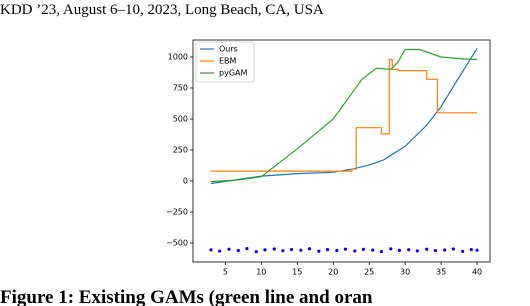 The height and width of the screenshot is (306, 530). I want to click on x-tick-label: 35, so click(441, 272).